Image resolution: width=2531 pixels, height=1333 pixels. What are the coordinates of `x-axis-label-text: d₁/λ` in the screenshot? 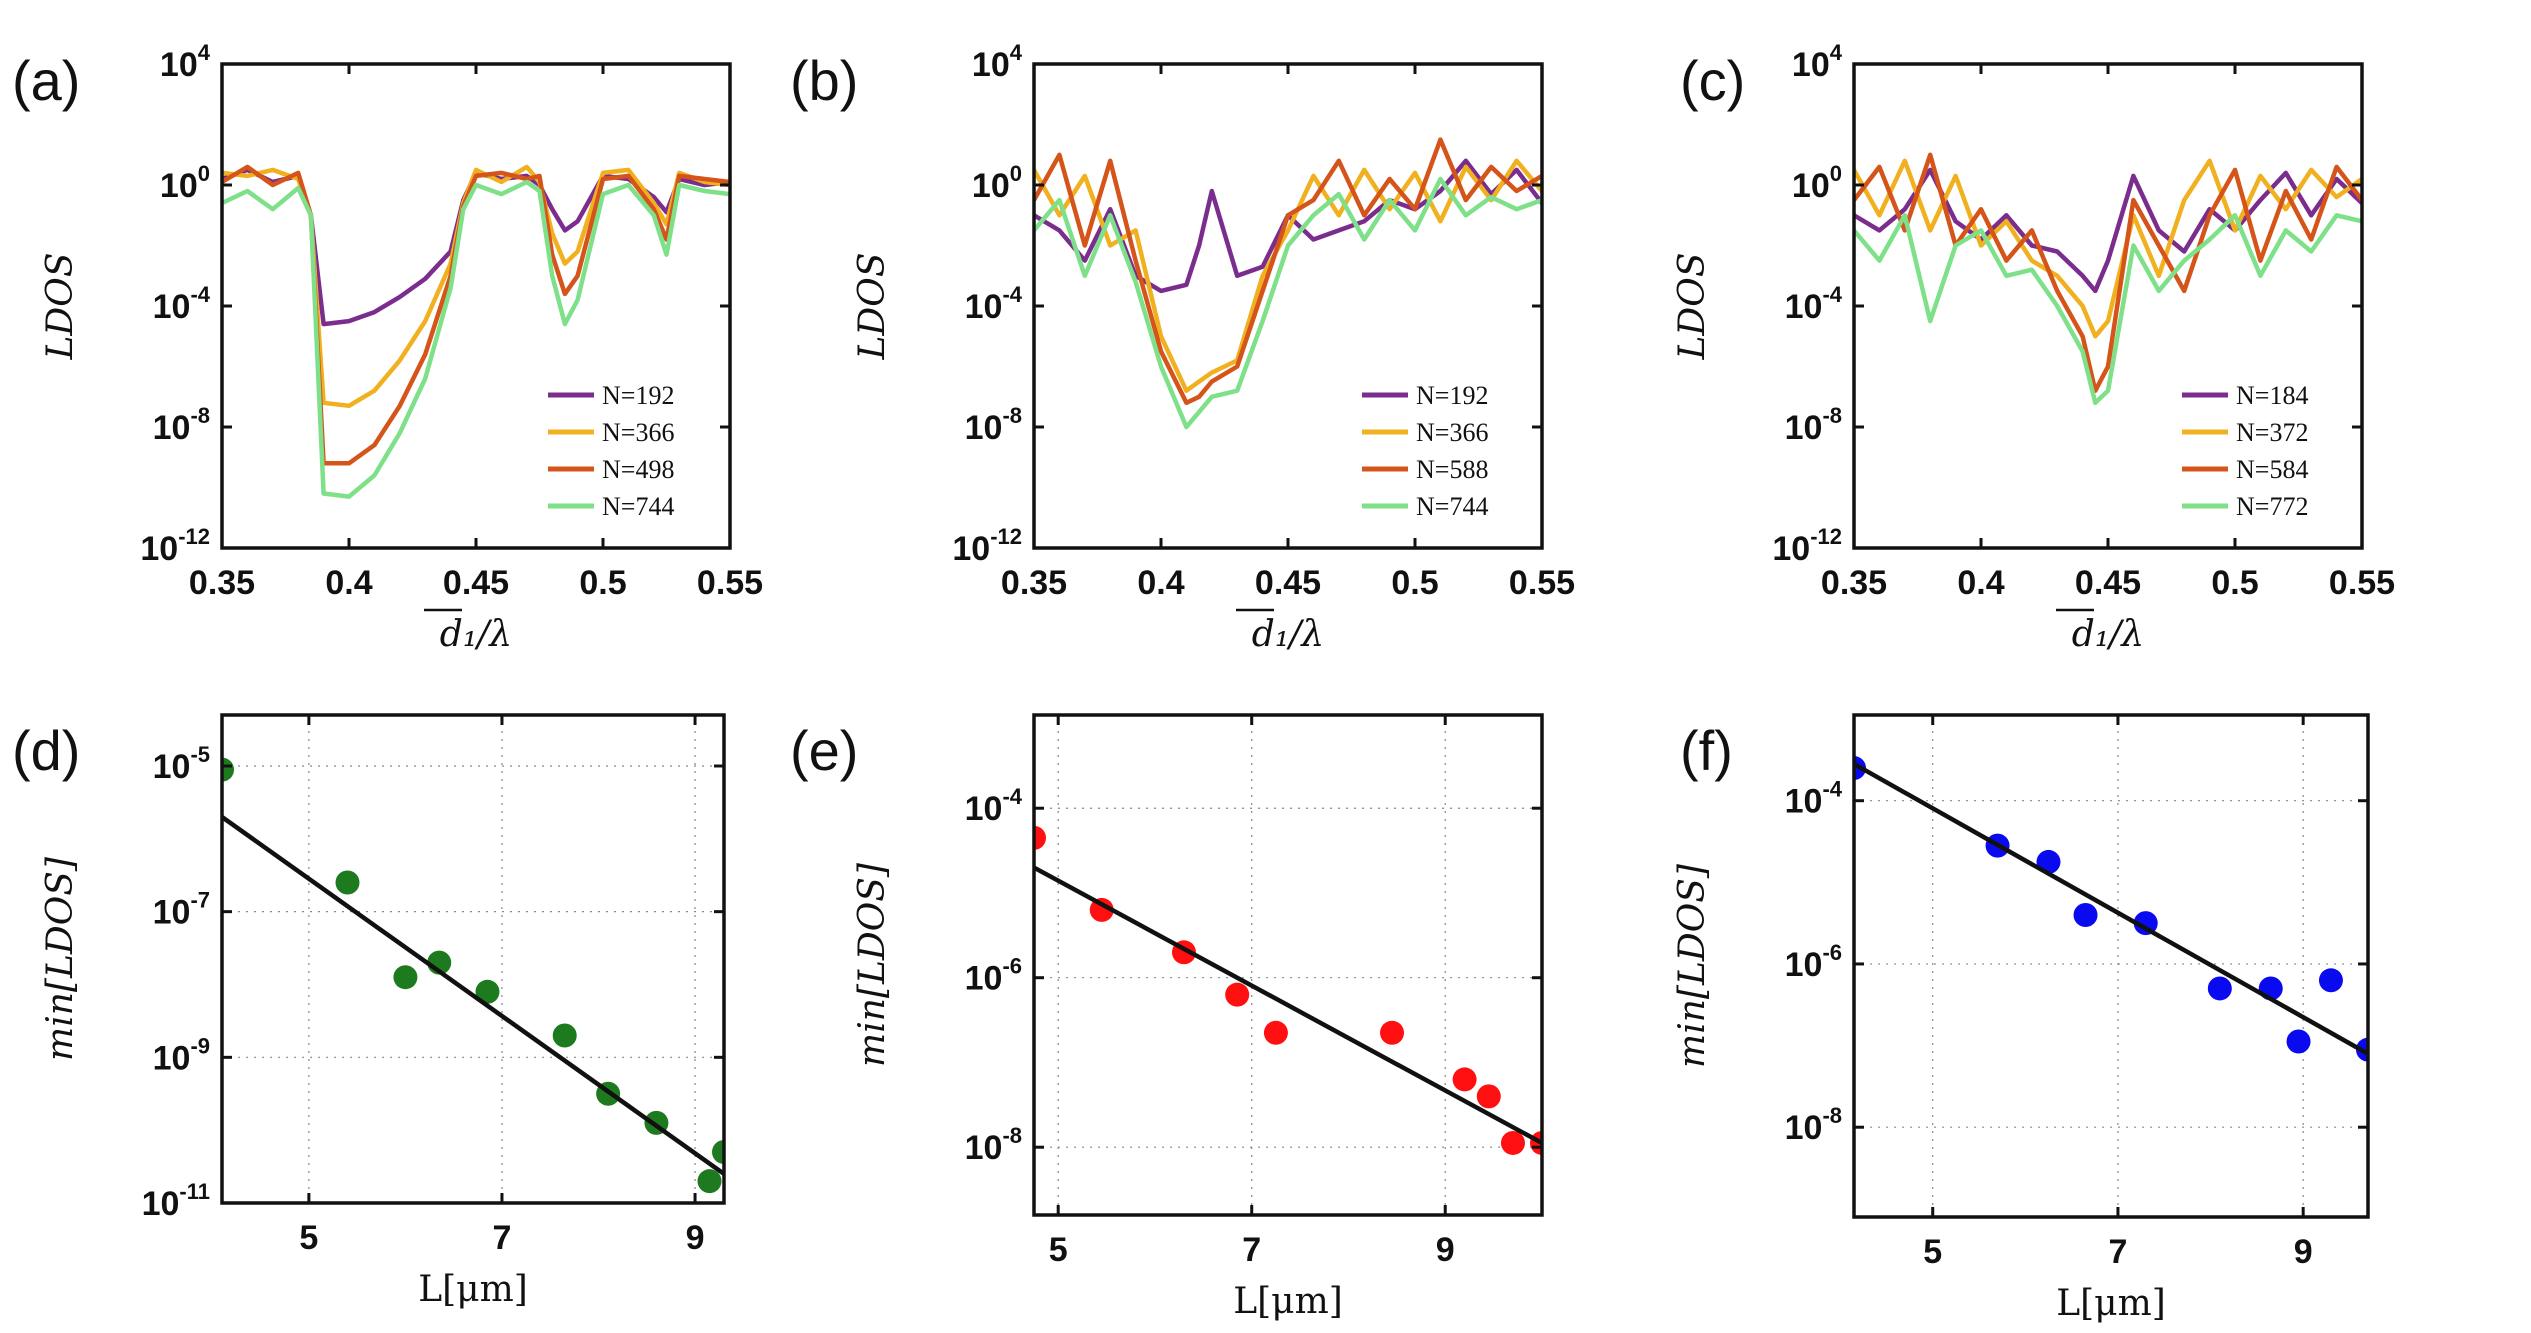 It's located at (476, 634).